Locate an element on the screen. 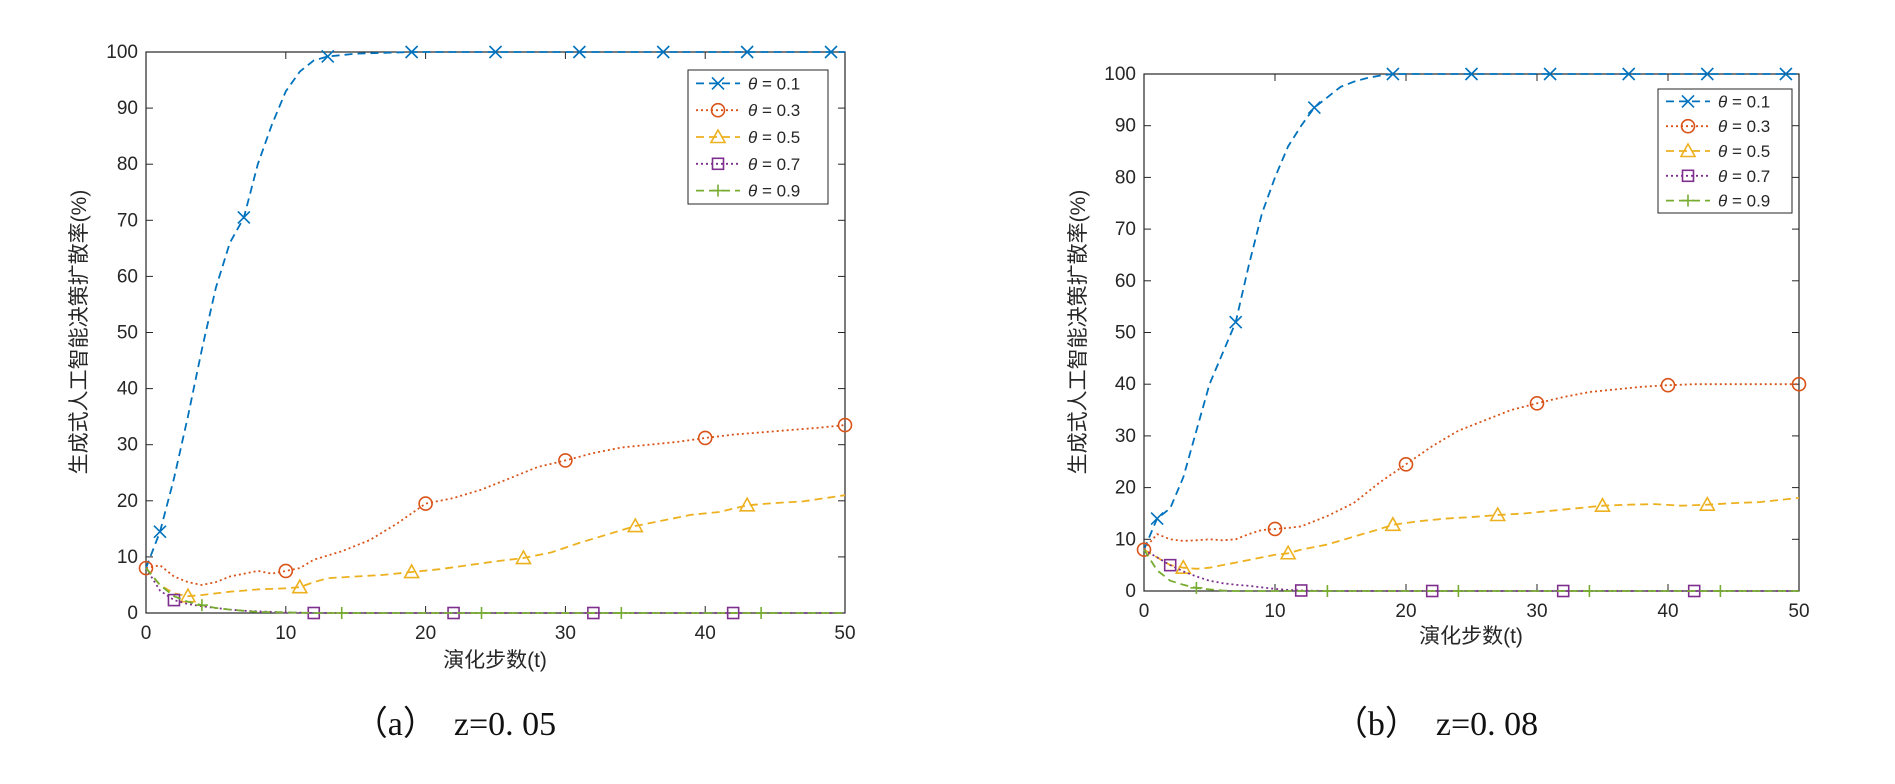 Image resolution: width=1895 pixels, height=784 pixels. legend-item: θ = 0.5 is located at coordinates (748, 137).